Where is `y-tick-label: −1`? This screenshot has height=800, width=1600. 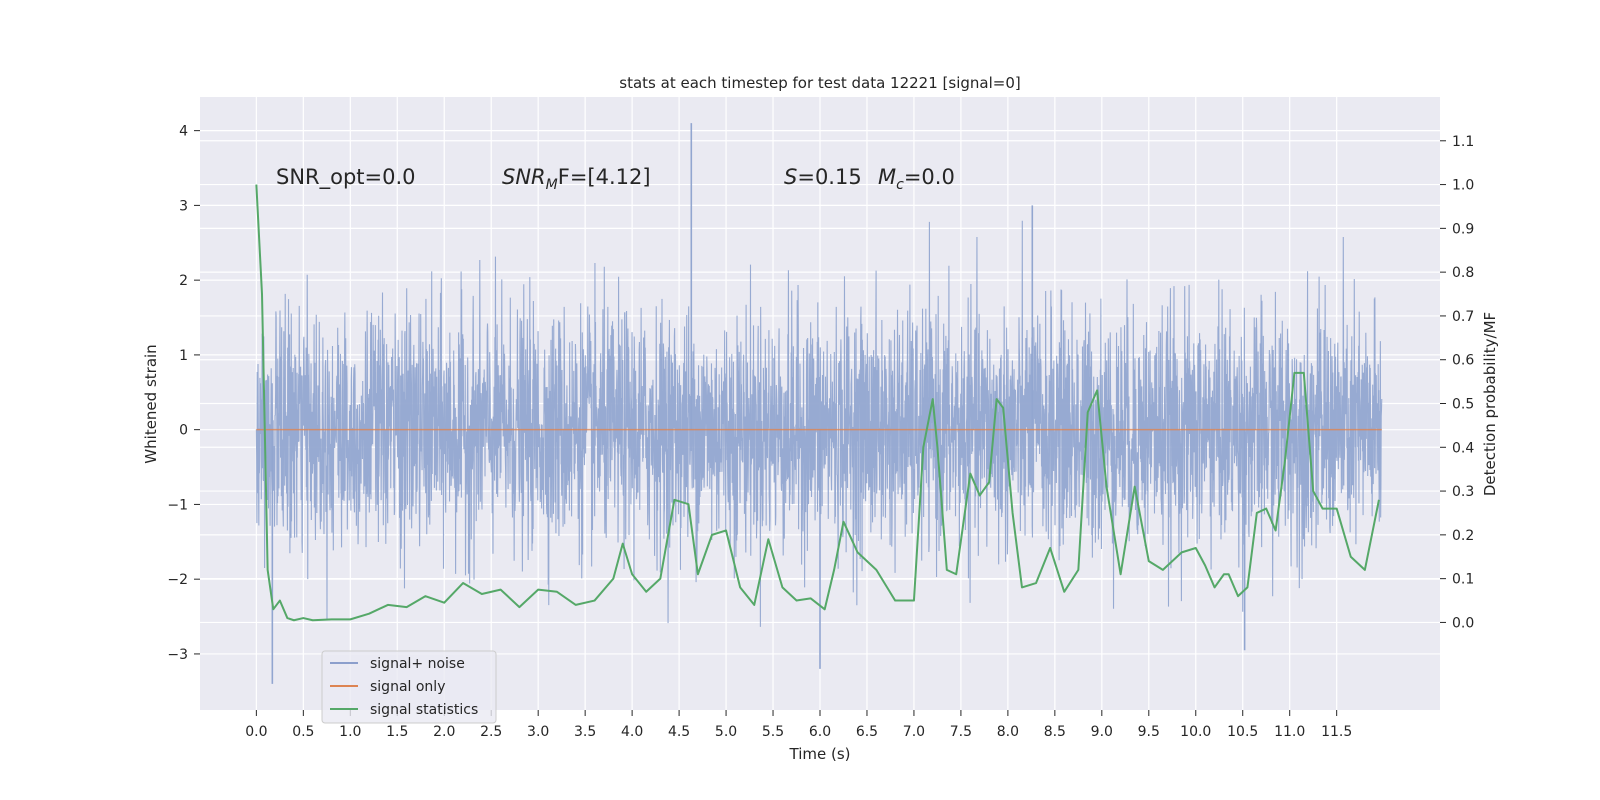
y-tick-label: −1 is located at coordinates (177, 505).